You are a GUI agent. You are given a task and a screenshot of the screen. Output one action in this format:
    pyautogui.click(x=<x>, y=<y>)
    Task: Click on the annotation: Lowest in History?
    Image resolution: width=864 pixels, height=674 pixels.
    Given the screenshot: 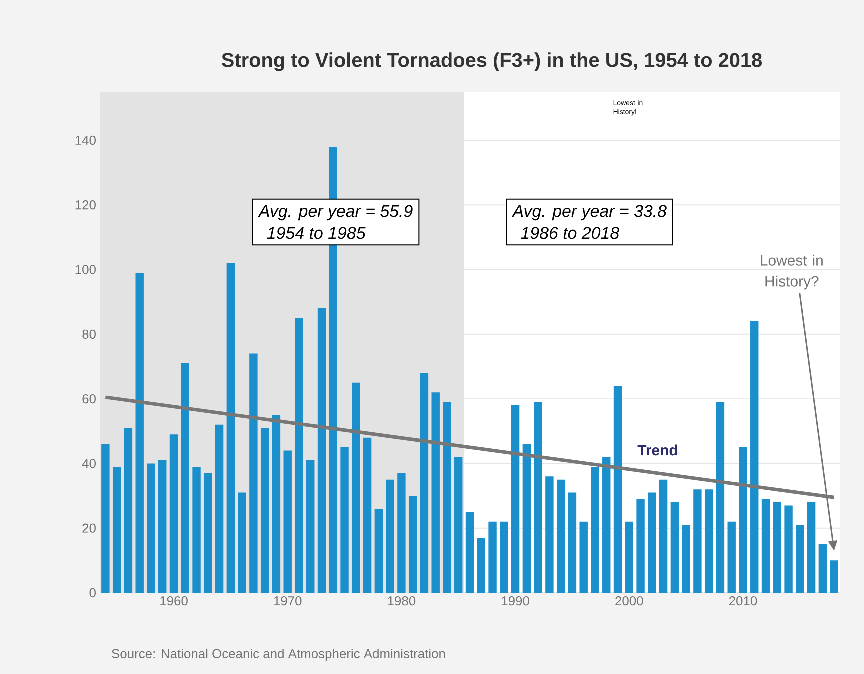 What is the action you would take?
    pyautogui.click(x=792, y=272)
    